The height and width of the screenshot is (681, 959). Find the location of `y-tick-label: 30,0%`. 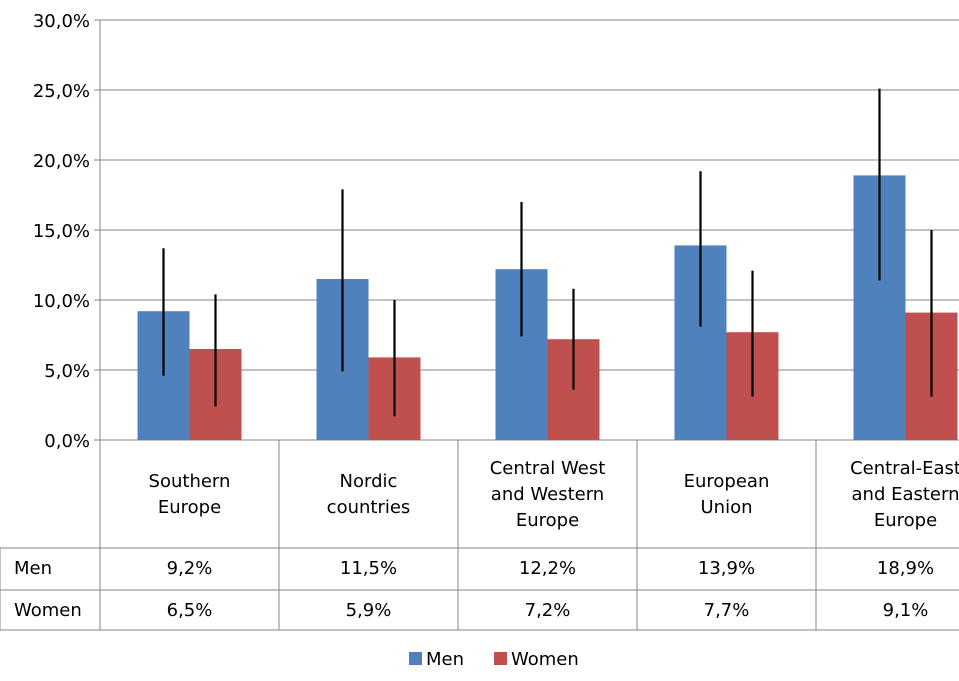

y-tick-label: 30,0% is located at coordinates (61, 21).